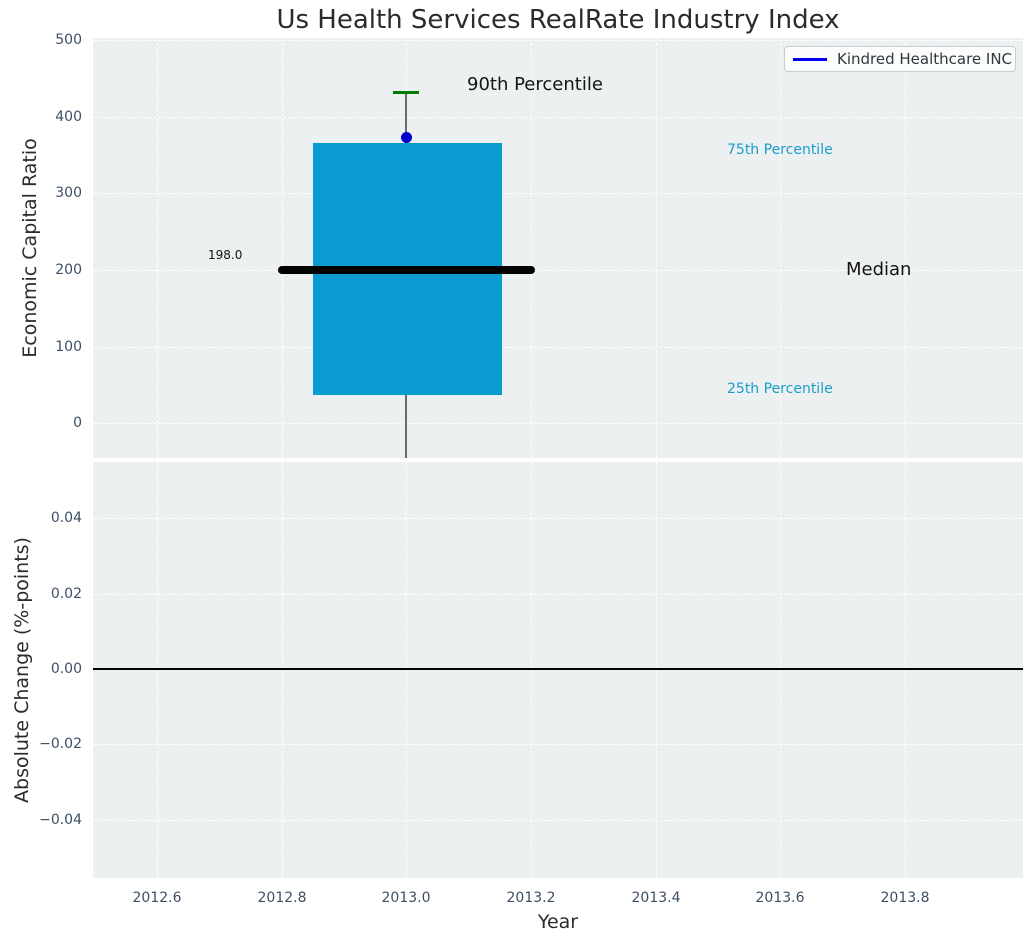 This screenshot has width=1034, height=942. I want to click on legend: Kindred Healthcare INC, so click(900, 59).